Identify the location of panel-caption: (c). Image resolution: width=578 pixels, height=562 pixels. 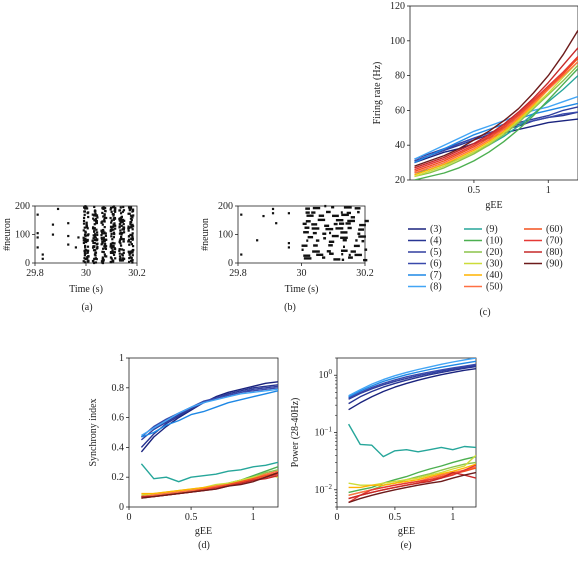
(484, 312).